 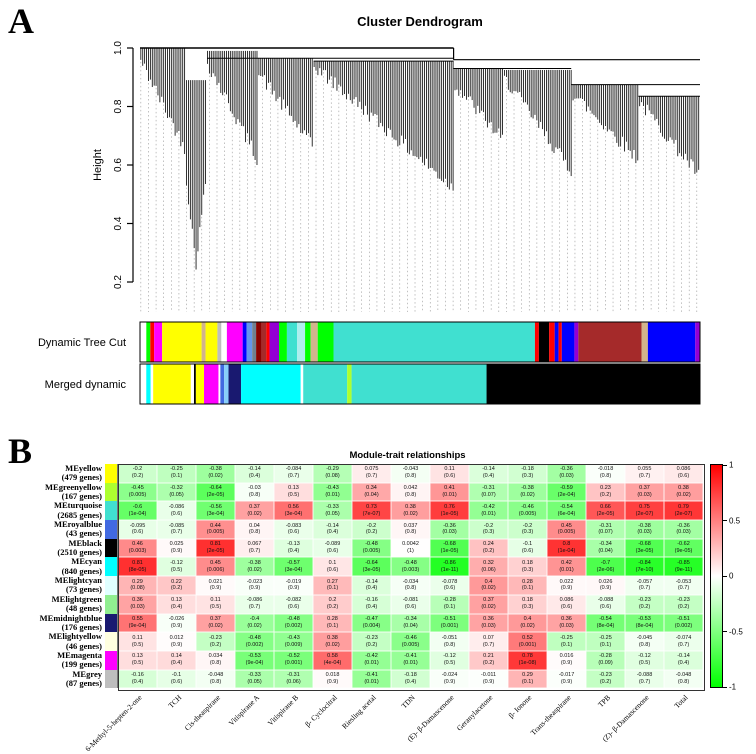 What do you see at coordinates (332, 585) in the screenshot?
I see `heatmap-cell: 0.27 (0.1)` at bounding box center [332, 585].